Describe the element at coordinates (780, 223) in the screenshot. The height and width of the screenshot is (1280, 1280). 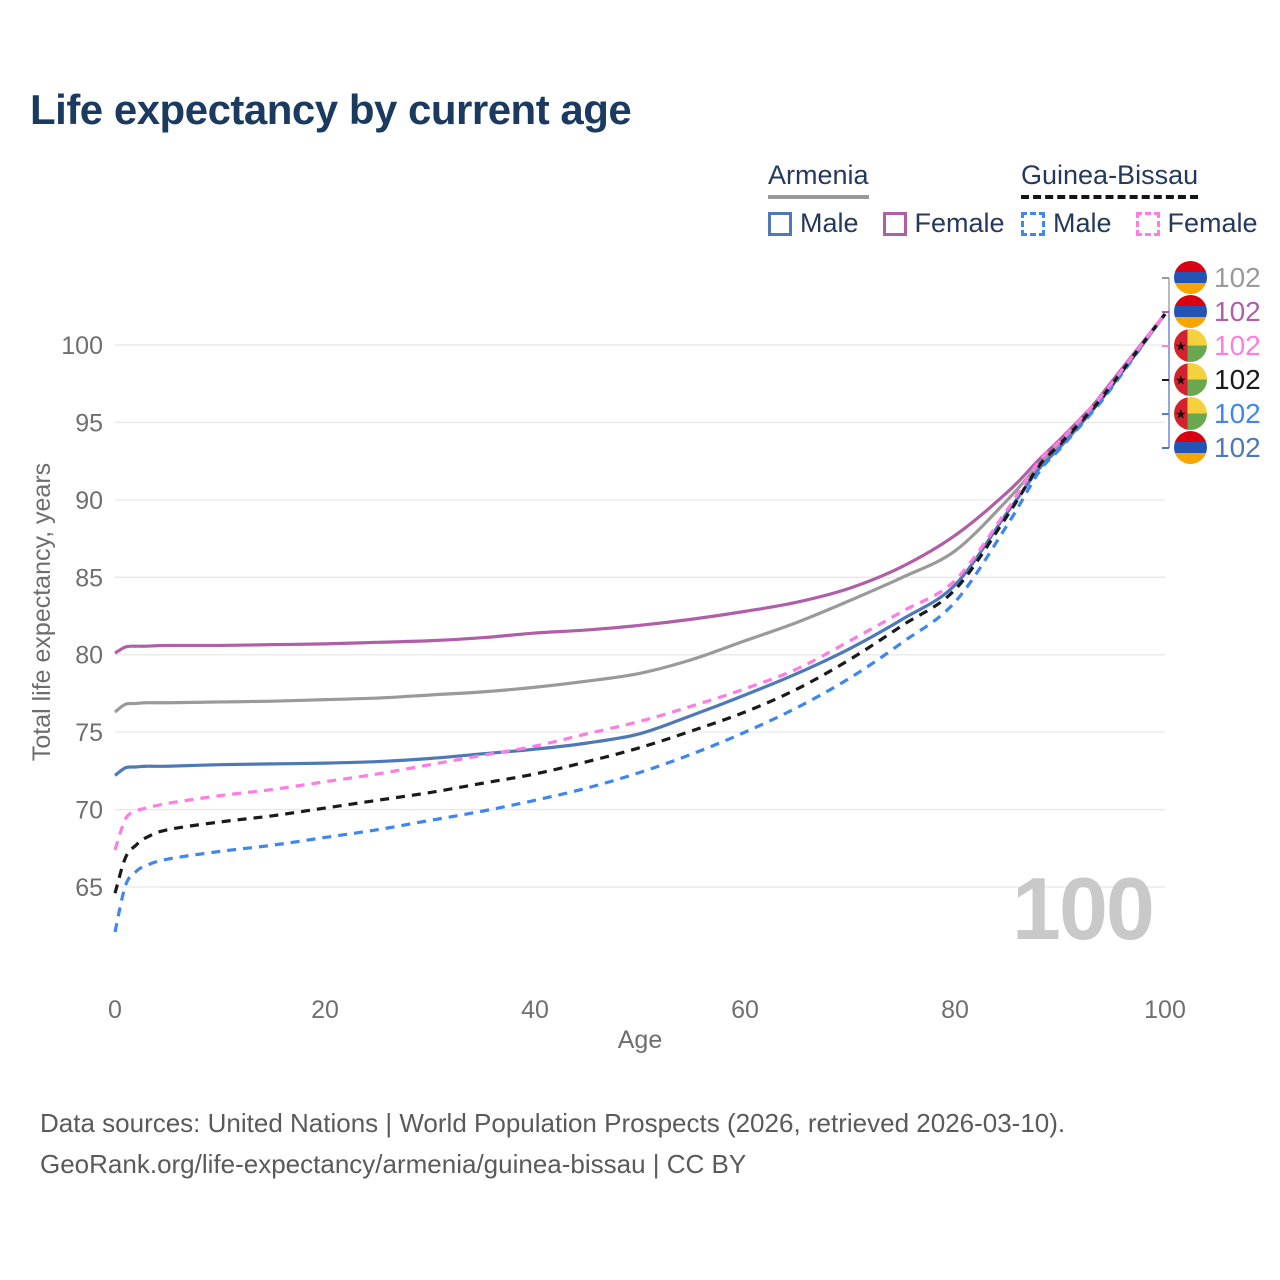
I see `legend-swatch-armenia-male` at that location.